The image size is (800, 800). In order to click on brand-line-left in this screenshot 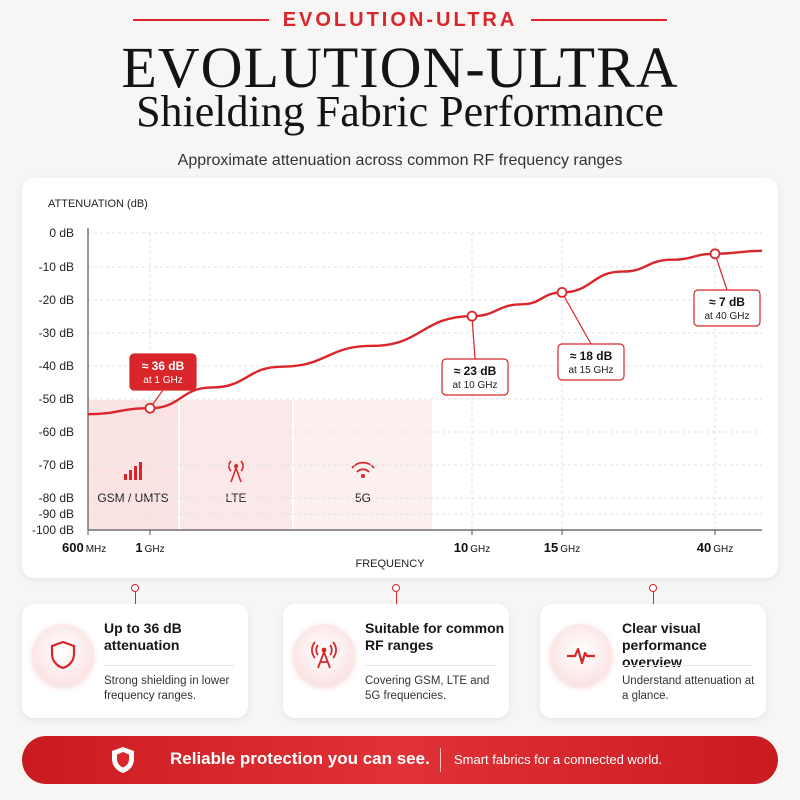, I will do `click(200, 20)`.